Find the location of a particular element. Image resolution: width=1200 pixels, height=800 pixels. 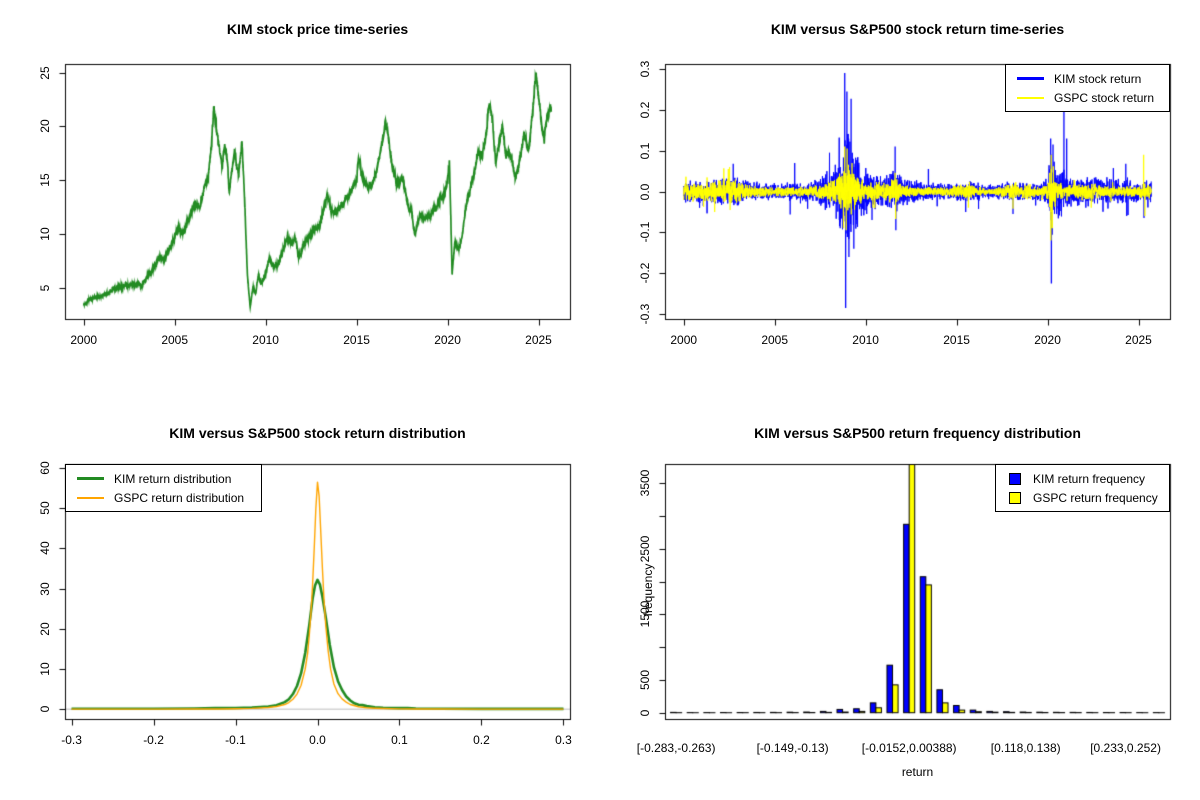

y-tick-label: -0.3 is located at coordinates (645, 314).